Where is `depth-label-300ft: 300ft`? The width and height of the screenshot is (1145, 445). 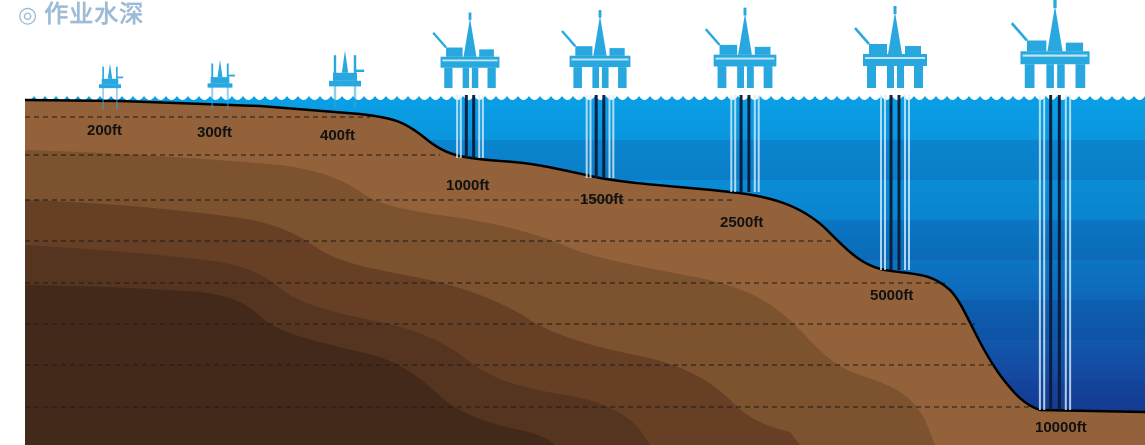 depth-label-300ft: 300ft is located at coordinates (214, 132).